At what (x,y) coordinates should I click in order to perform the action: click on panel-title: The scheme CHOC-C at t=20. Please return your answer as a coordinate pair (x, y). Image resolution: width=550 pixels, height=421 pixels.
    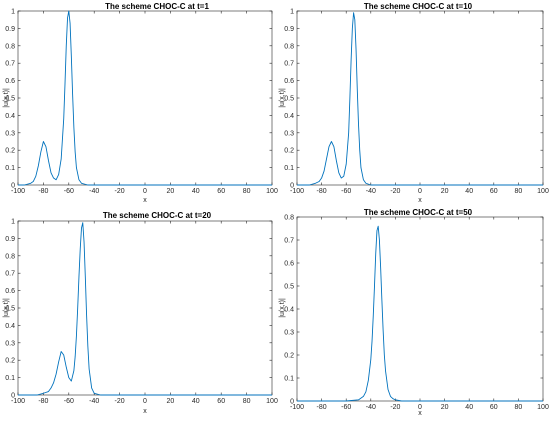
    Looking at the image, I should click on (157, 215).